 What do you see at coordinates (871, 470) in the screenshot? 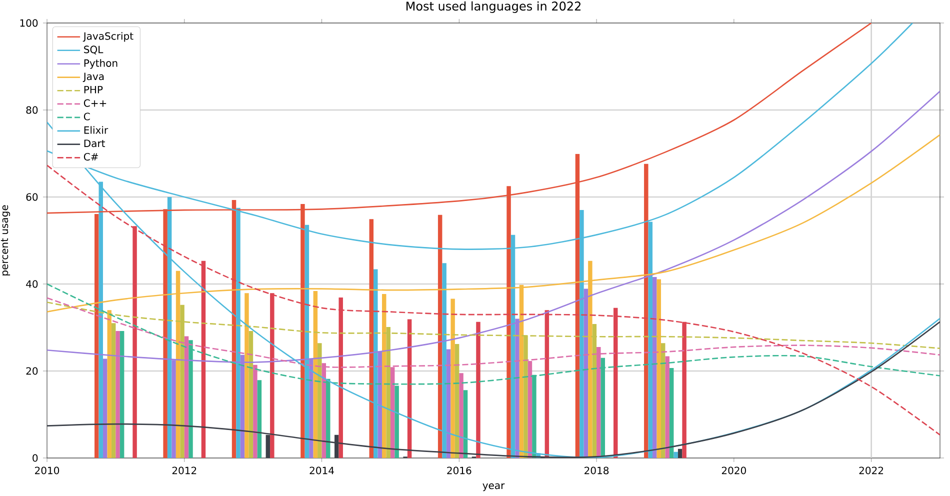
I see `x-tick-label: 2022` at bounding box center [871, 470].